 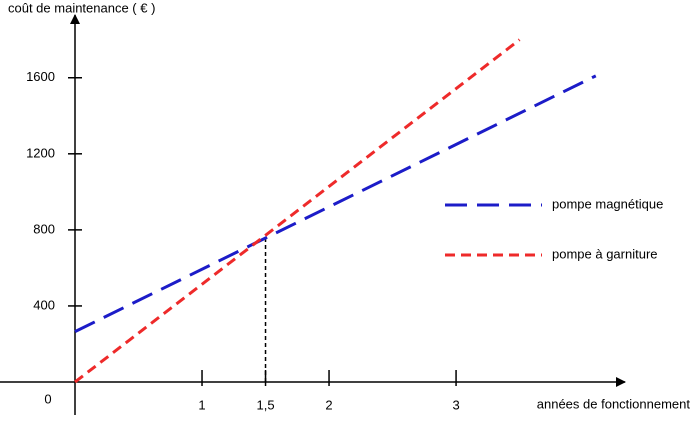 I want to click on x-axis-label: années de fonctionnement, so click(x=614, y=403).